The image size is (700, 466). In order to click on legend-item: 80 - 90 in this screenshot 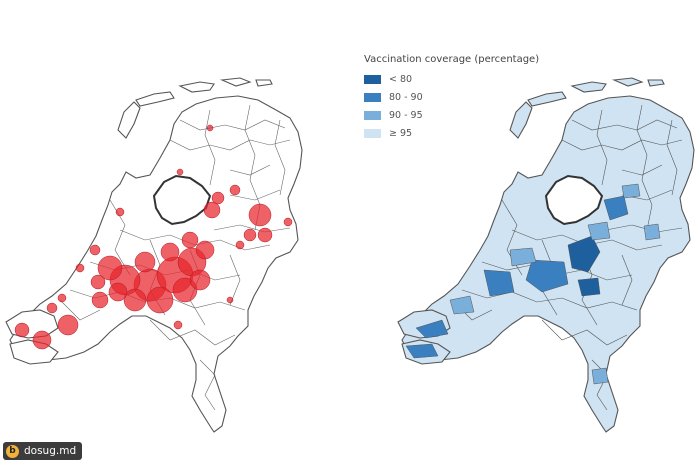, I will do `click(451, 97)`.